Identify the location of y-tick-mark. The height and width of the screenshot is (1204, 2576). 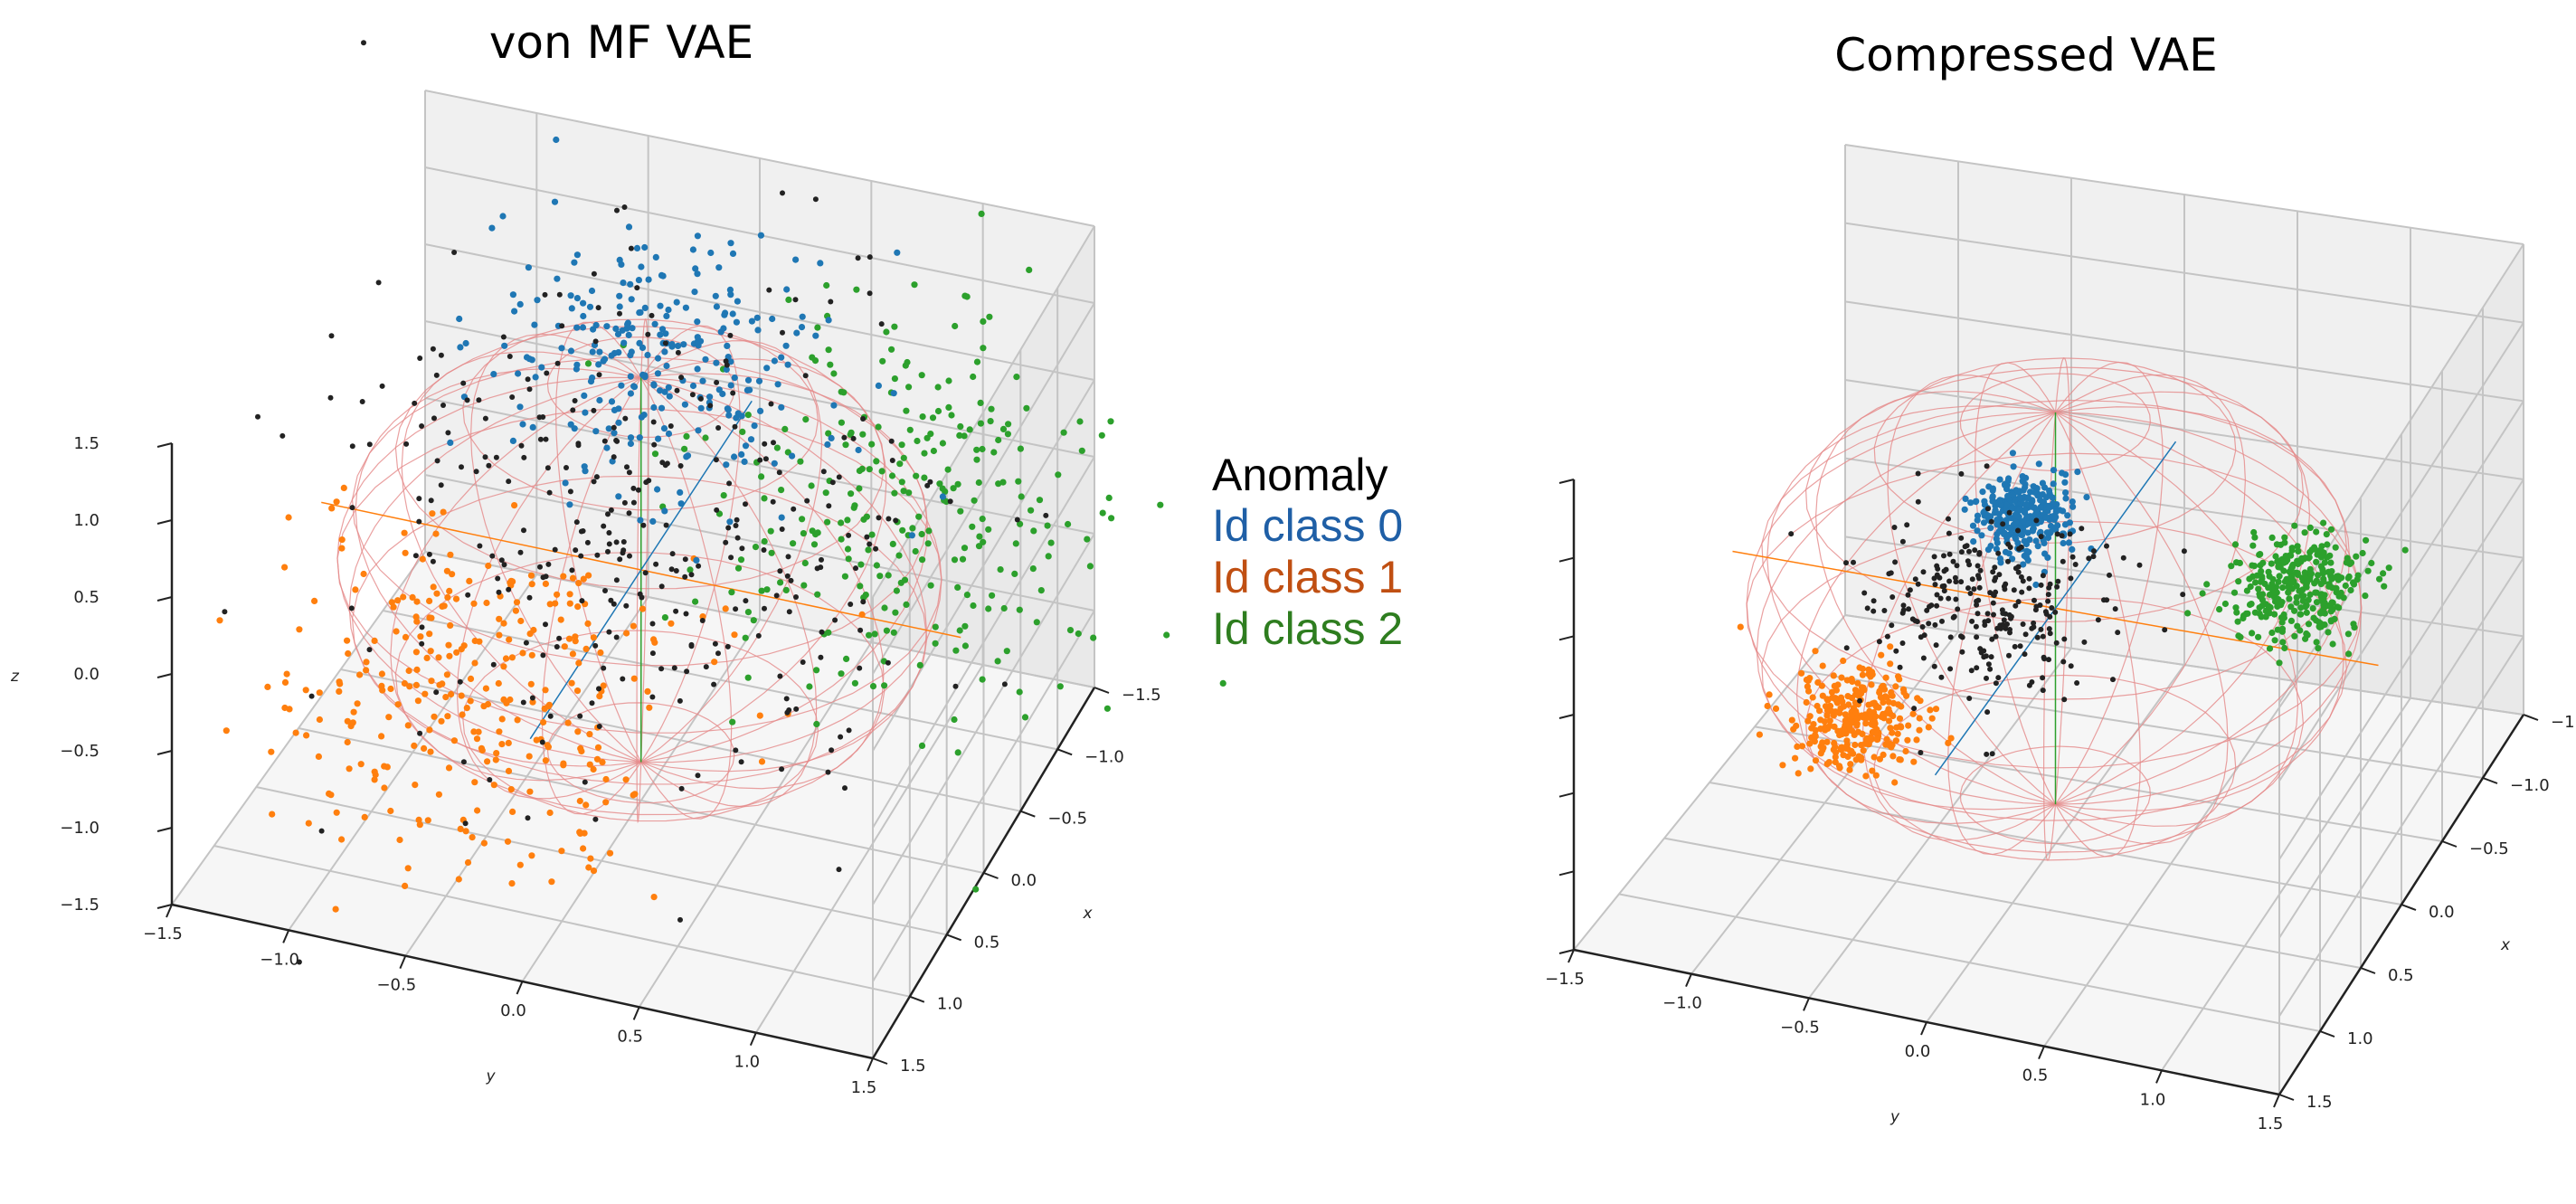
(403, 963).